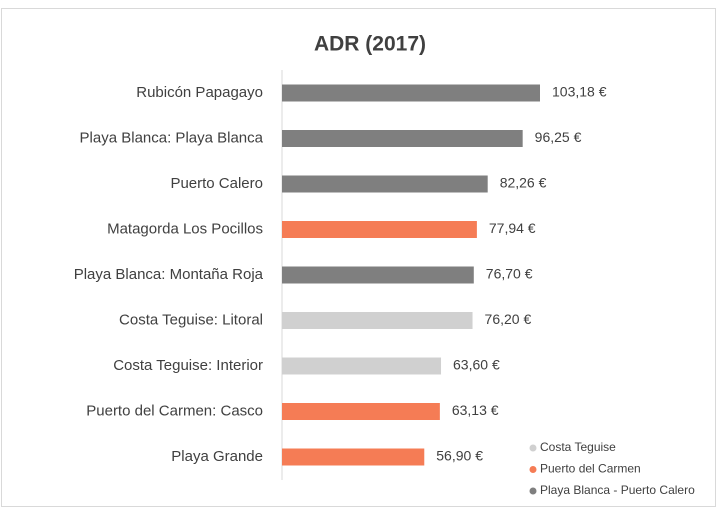  Describe the element at coordinates (216, 183) in the screenshot. I see `category-label: Puerto Calero` at that location.